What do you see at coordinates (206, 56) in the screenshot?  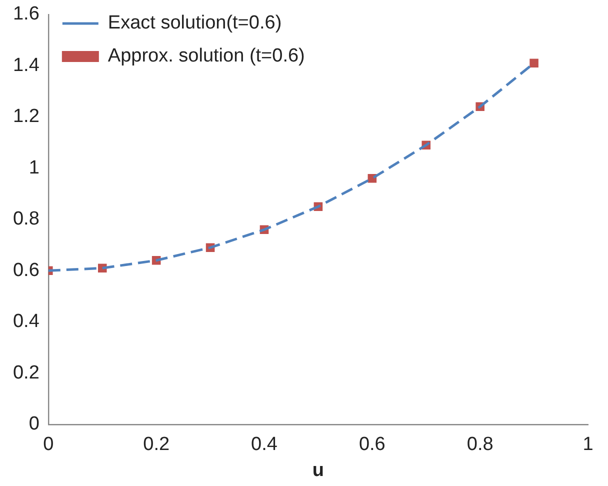 I see `legend-label: Approx. solution (t=0.6)` at bounding box center [206, 56].